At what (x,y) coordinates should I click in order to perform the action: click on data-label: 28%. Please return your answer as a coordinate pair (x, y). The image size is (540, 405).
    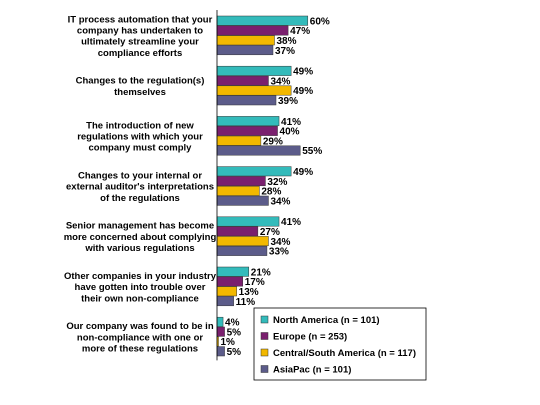
    Looking at the image, I should click on (271, 192).